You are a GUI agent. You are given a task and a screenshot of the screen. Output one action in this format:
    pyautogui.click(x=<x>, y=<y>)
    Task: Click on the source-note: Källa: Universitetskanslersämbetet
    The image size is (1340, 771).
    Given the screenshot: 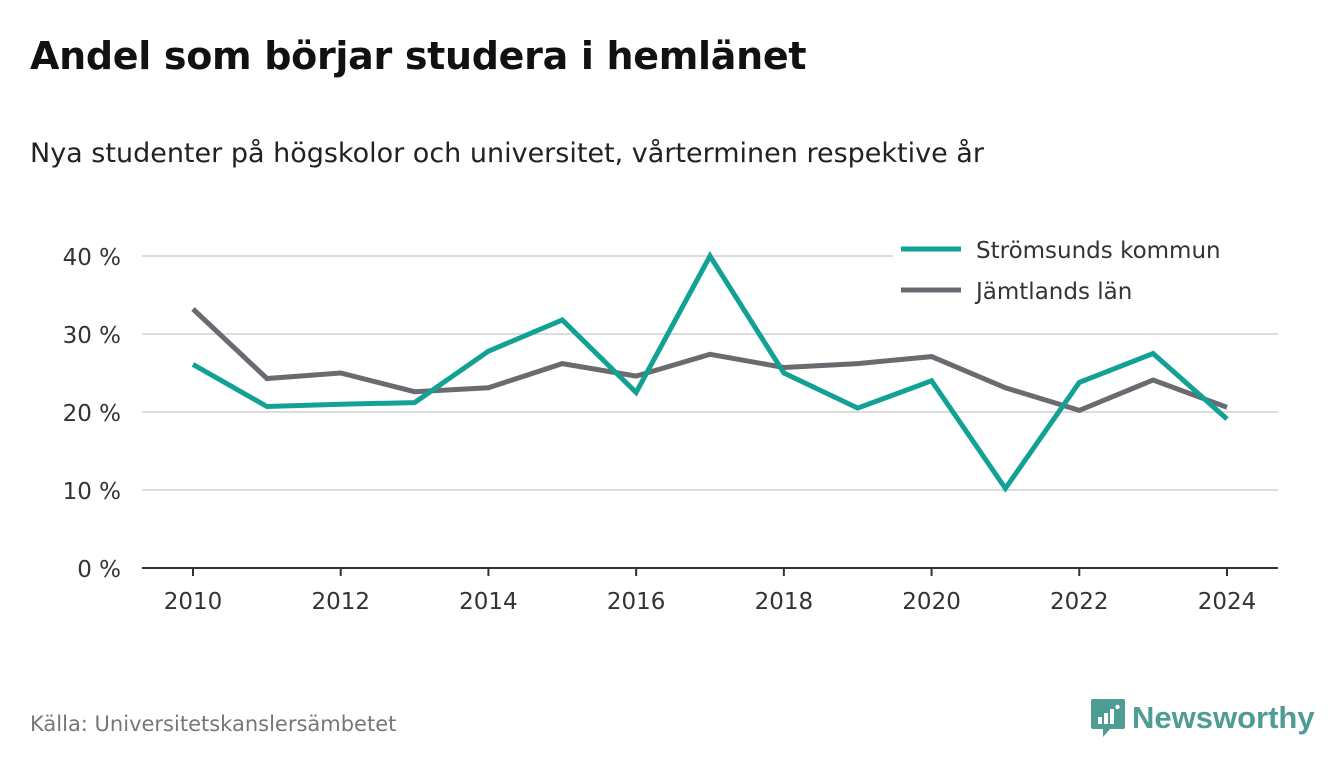 What is the action you would take?
    pyautogui.click(x=213, y=724)
    